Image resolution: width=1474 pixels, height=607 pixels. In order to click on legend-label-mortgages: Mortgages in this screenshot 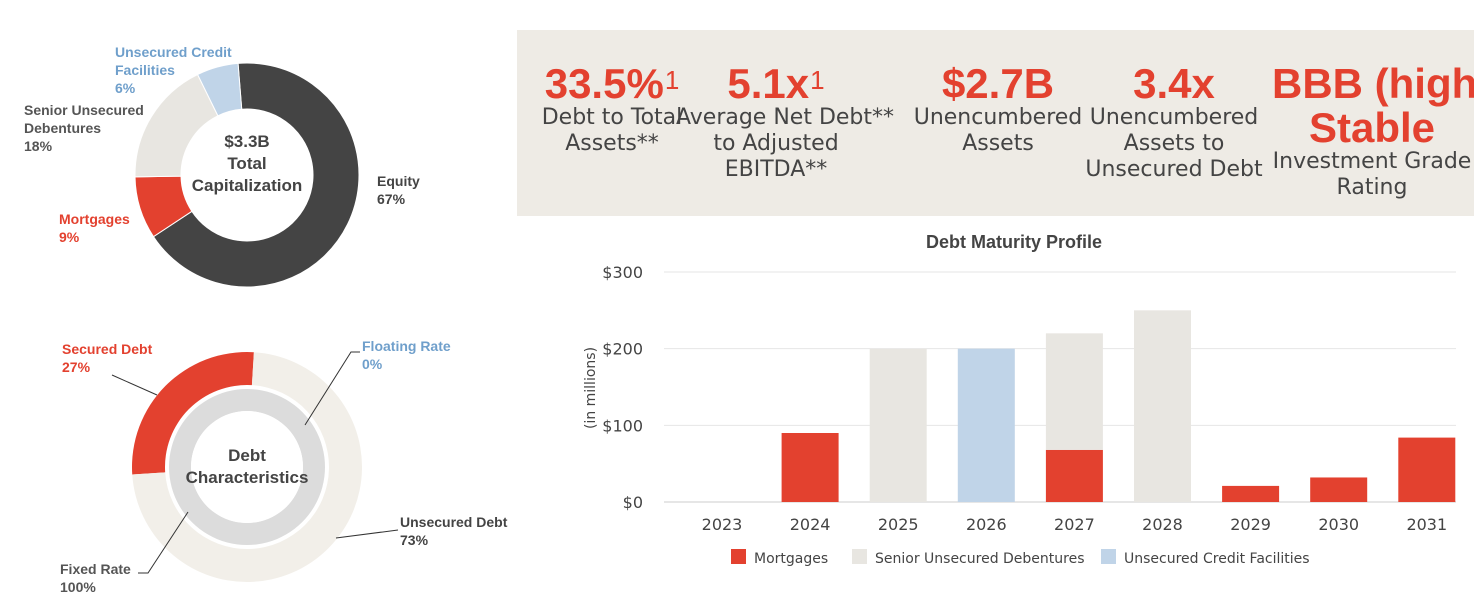, I will do `click(791, 559)`.